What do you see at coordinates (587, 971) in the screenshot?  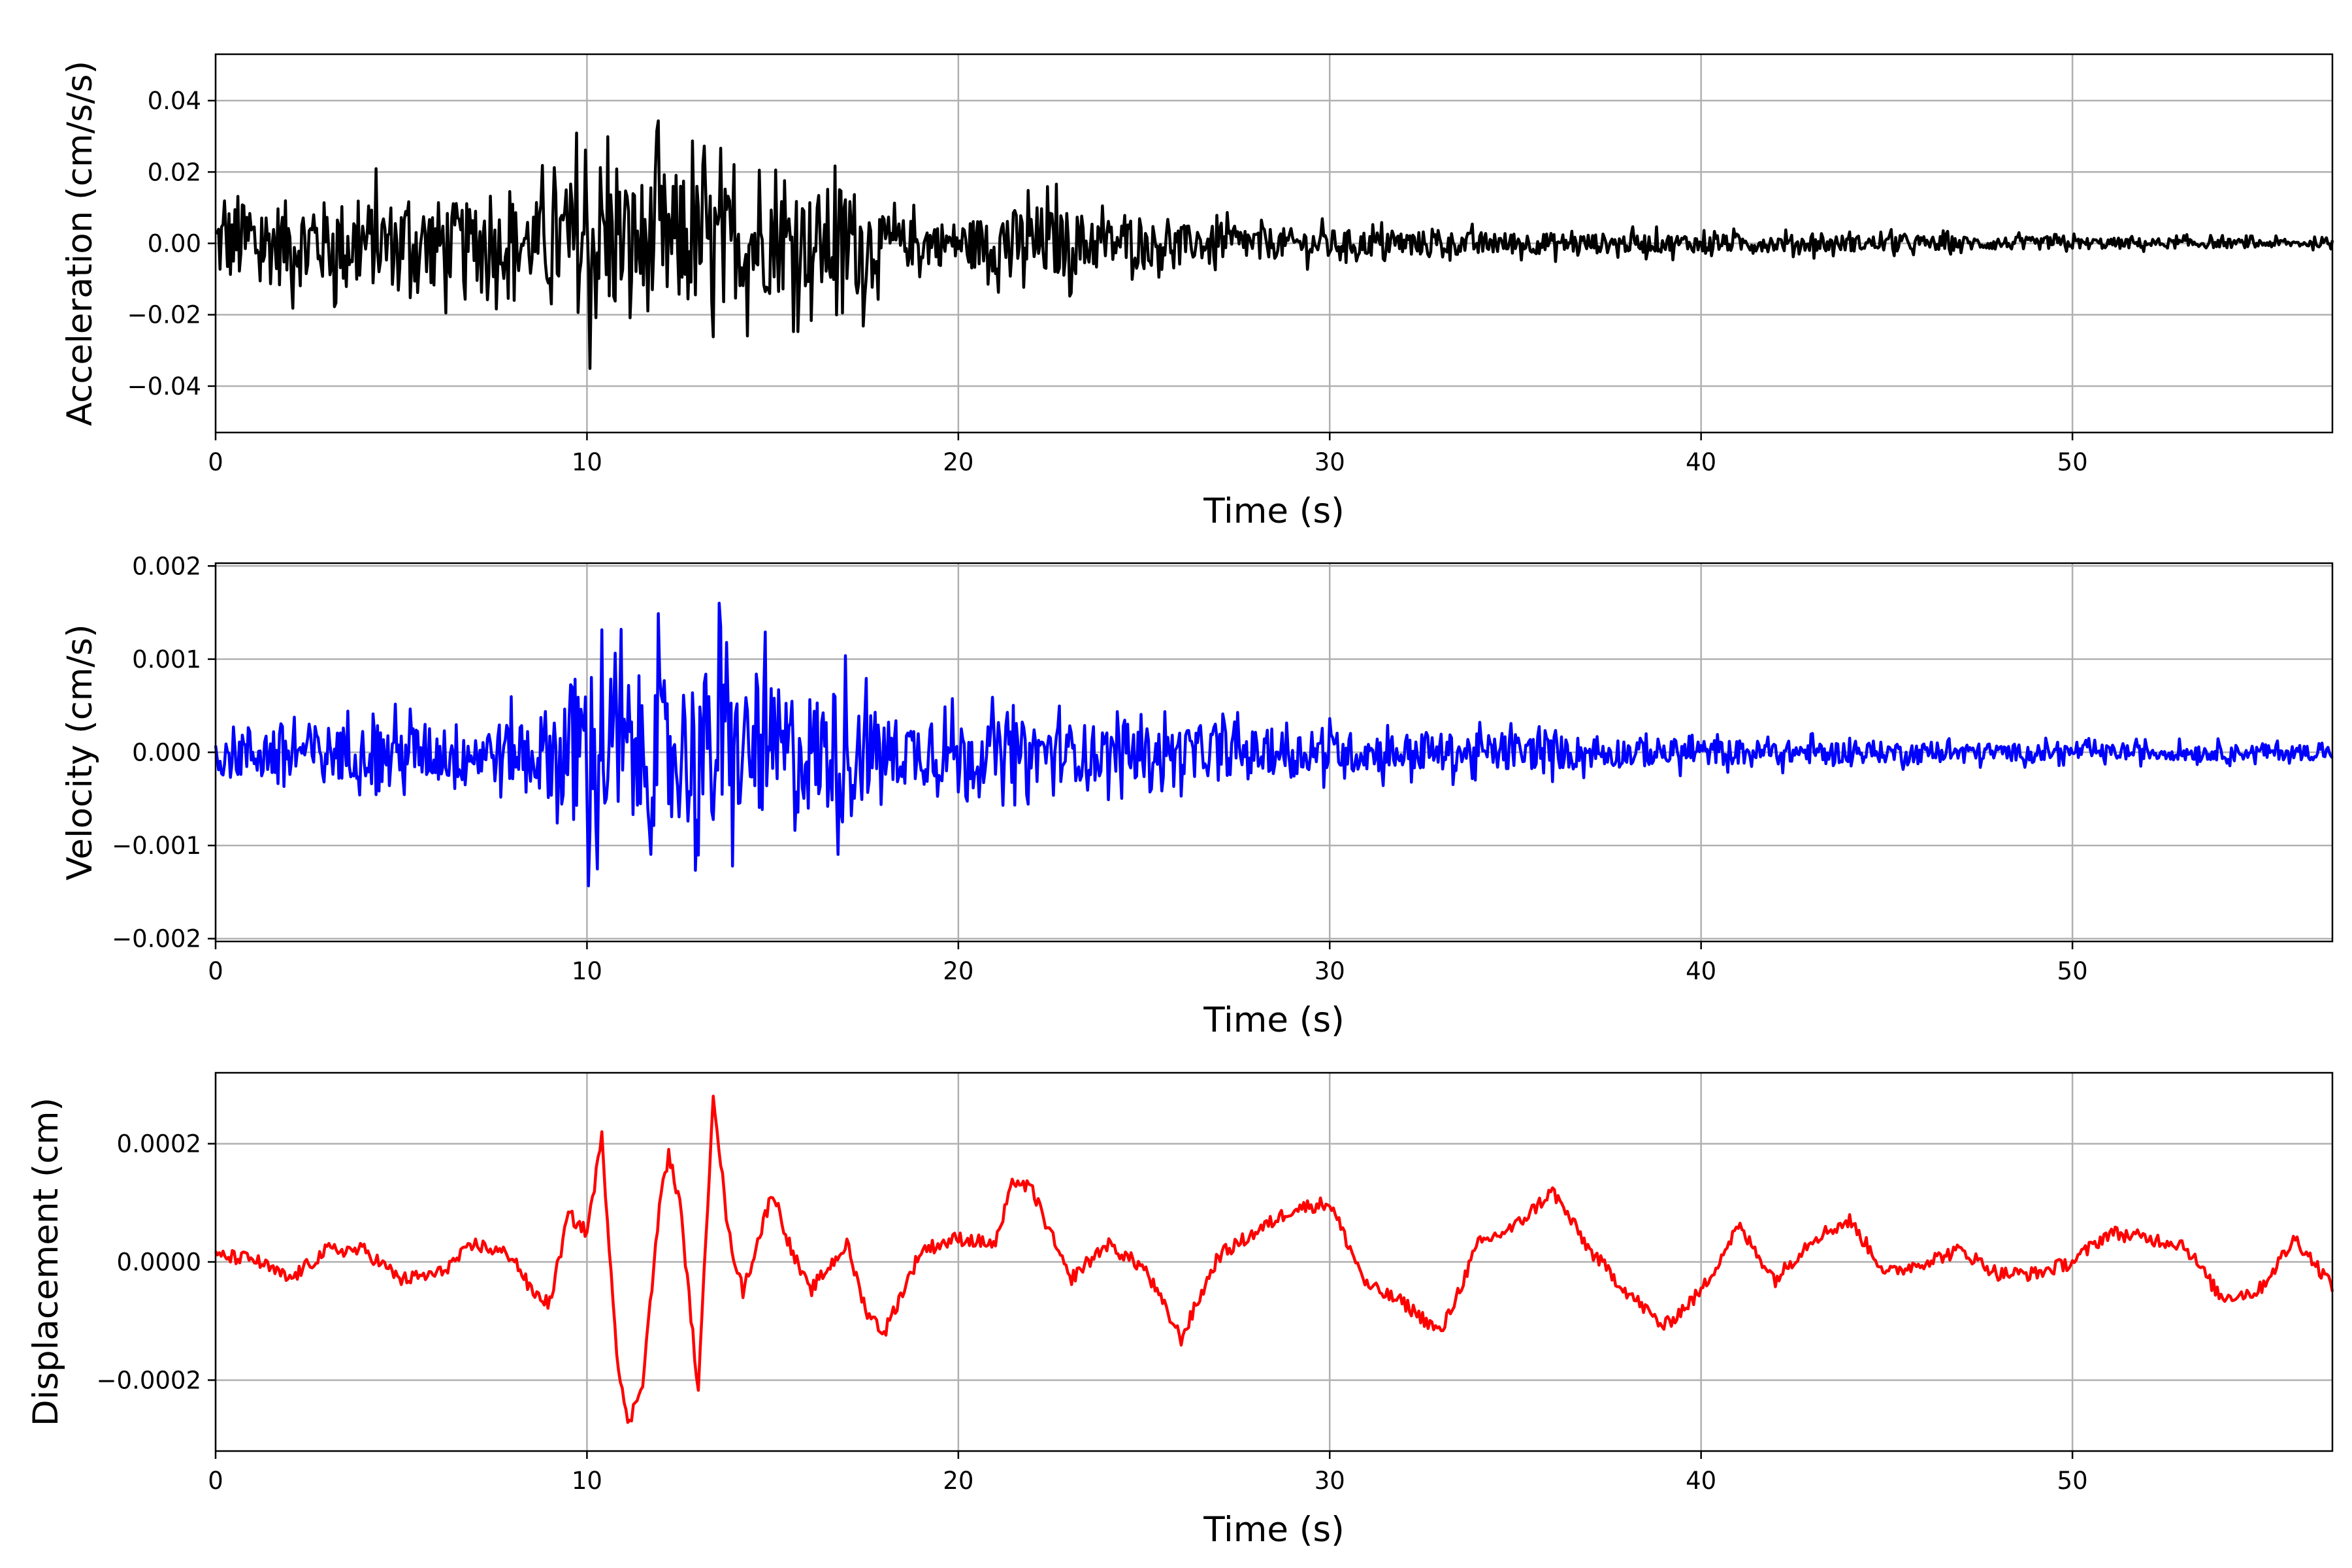 I see `velocity-x-tick-label-10: 10` at bounding box center [587, 971].